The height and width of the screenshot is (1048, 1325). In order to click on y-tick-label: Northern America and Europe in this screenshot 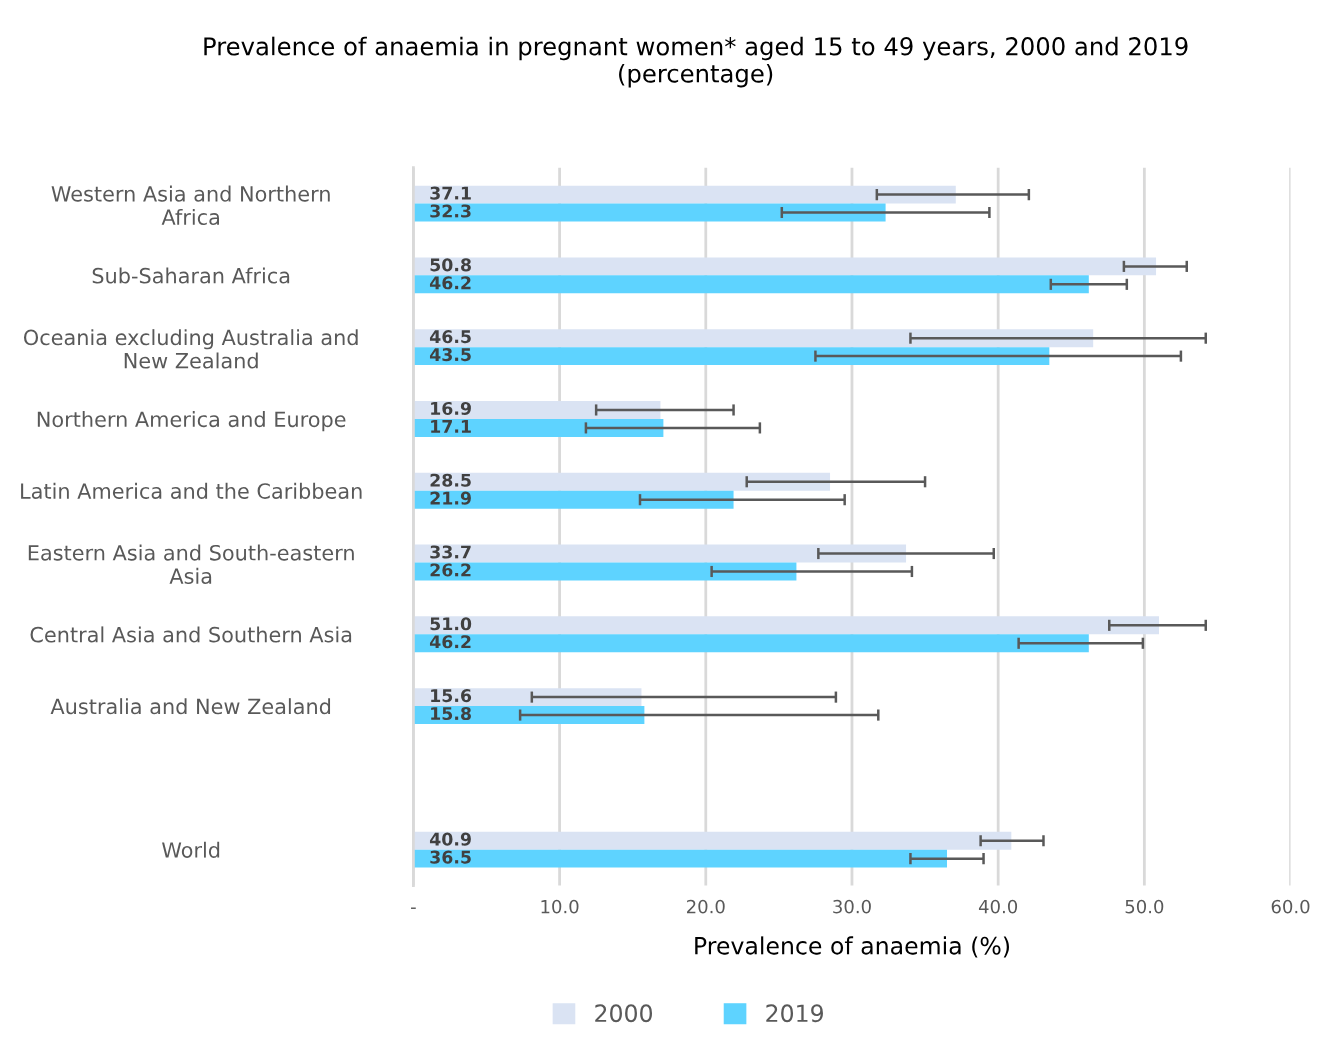, I will do `click(191, 421)`.